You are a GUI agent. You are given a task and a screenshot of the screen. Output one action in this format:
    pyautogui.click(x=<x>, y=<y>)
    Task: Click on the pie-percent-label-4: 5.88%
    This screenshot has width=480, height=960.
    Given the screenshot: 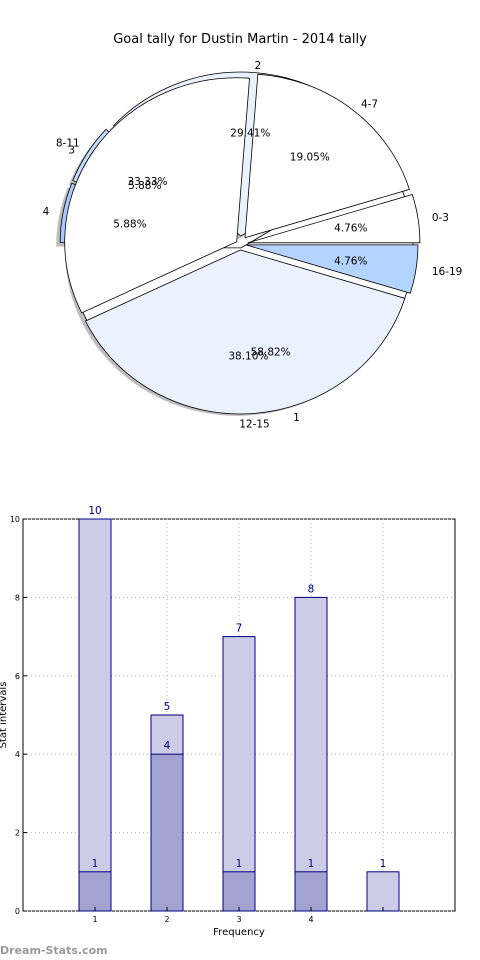 What is the action you would take?
    pyautogui.click(x=129, y=224)
    